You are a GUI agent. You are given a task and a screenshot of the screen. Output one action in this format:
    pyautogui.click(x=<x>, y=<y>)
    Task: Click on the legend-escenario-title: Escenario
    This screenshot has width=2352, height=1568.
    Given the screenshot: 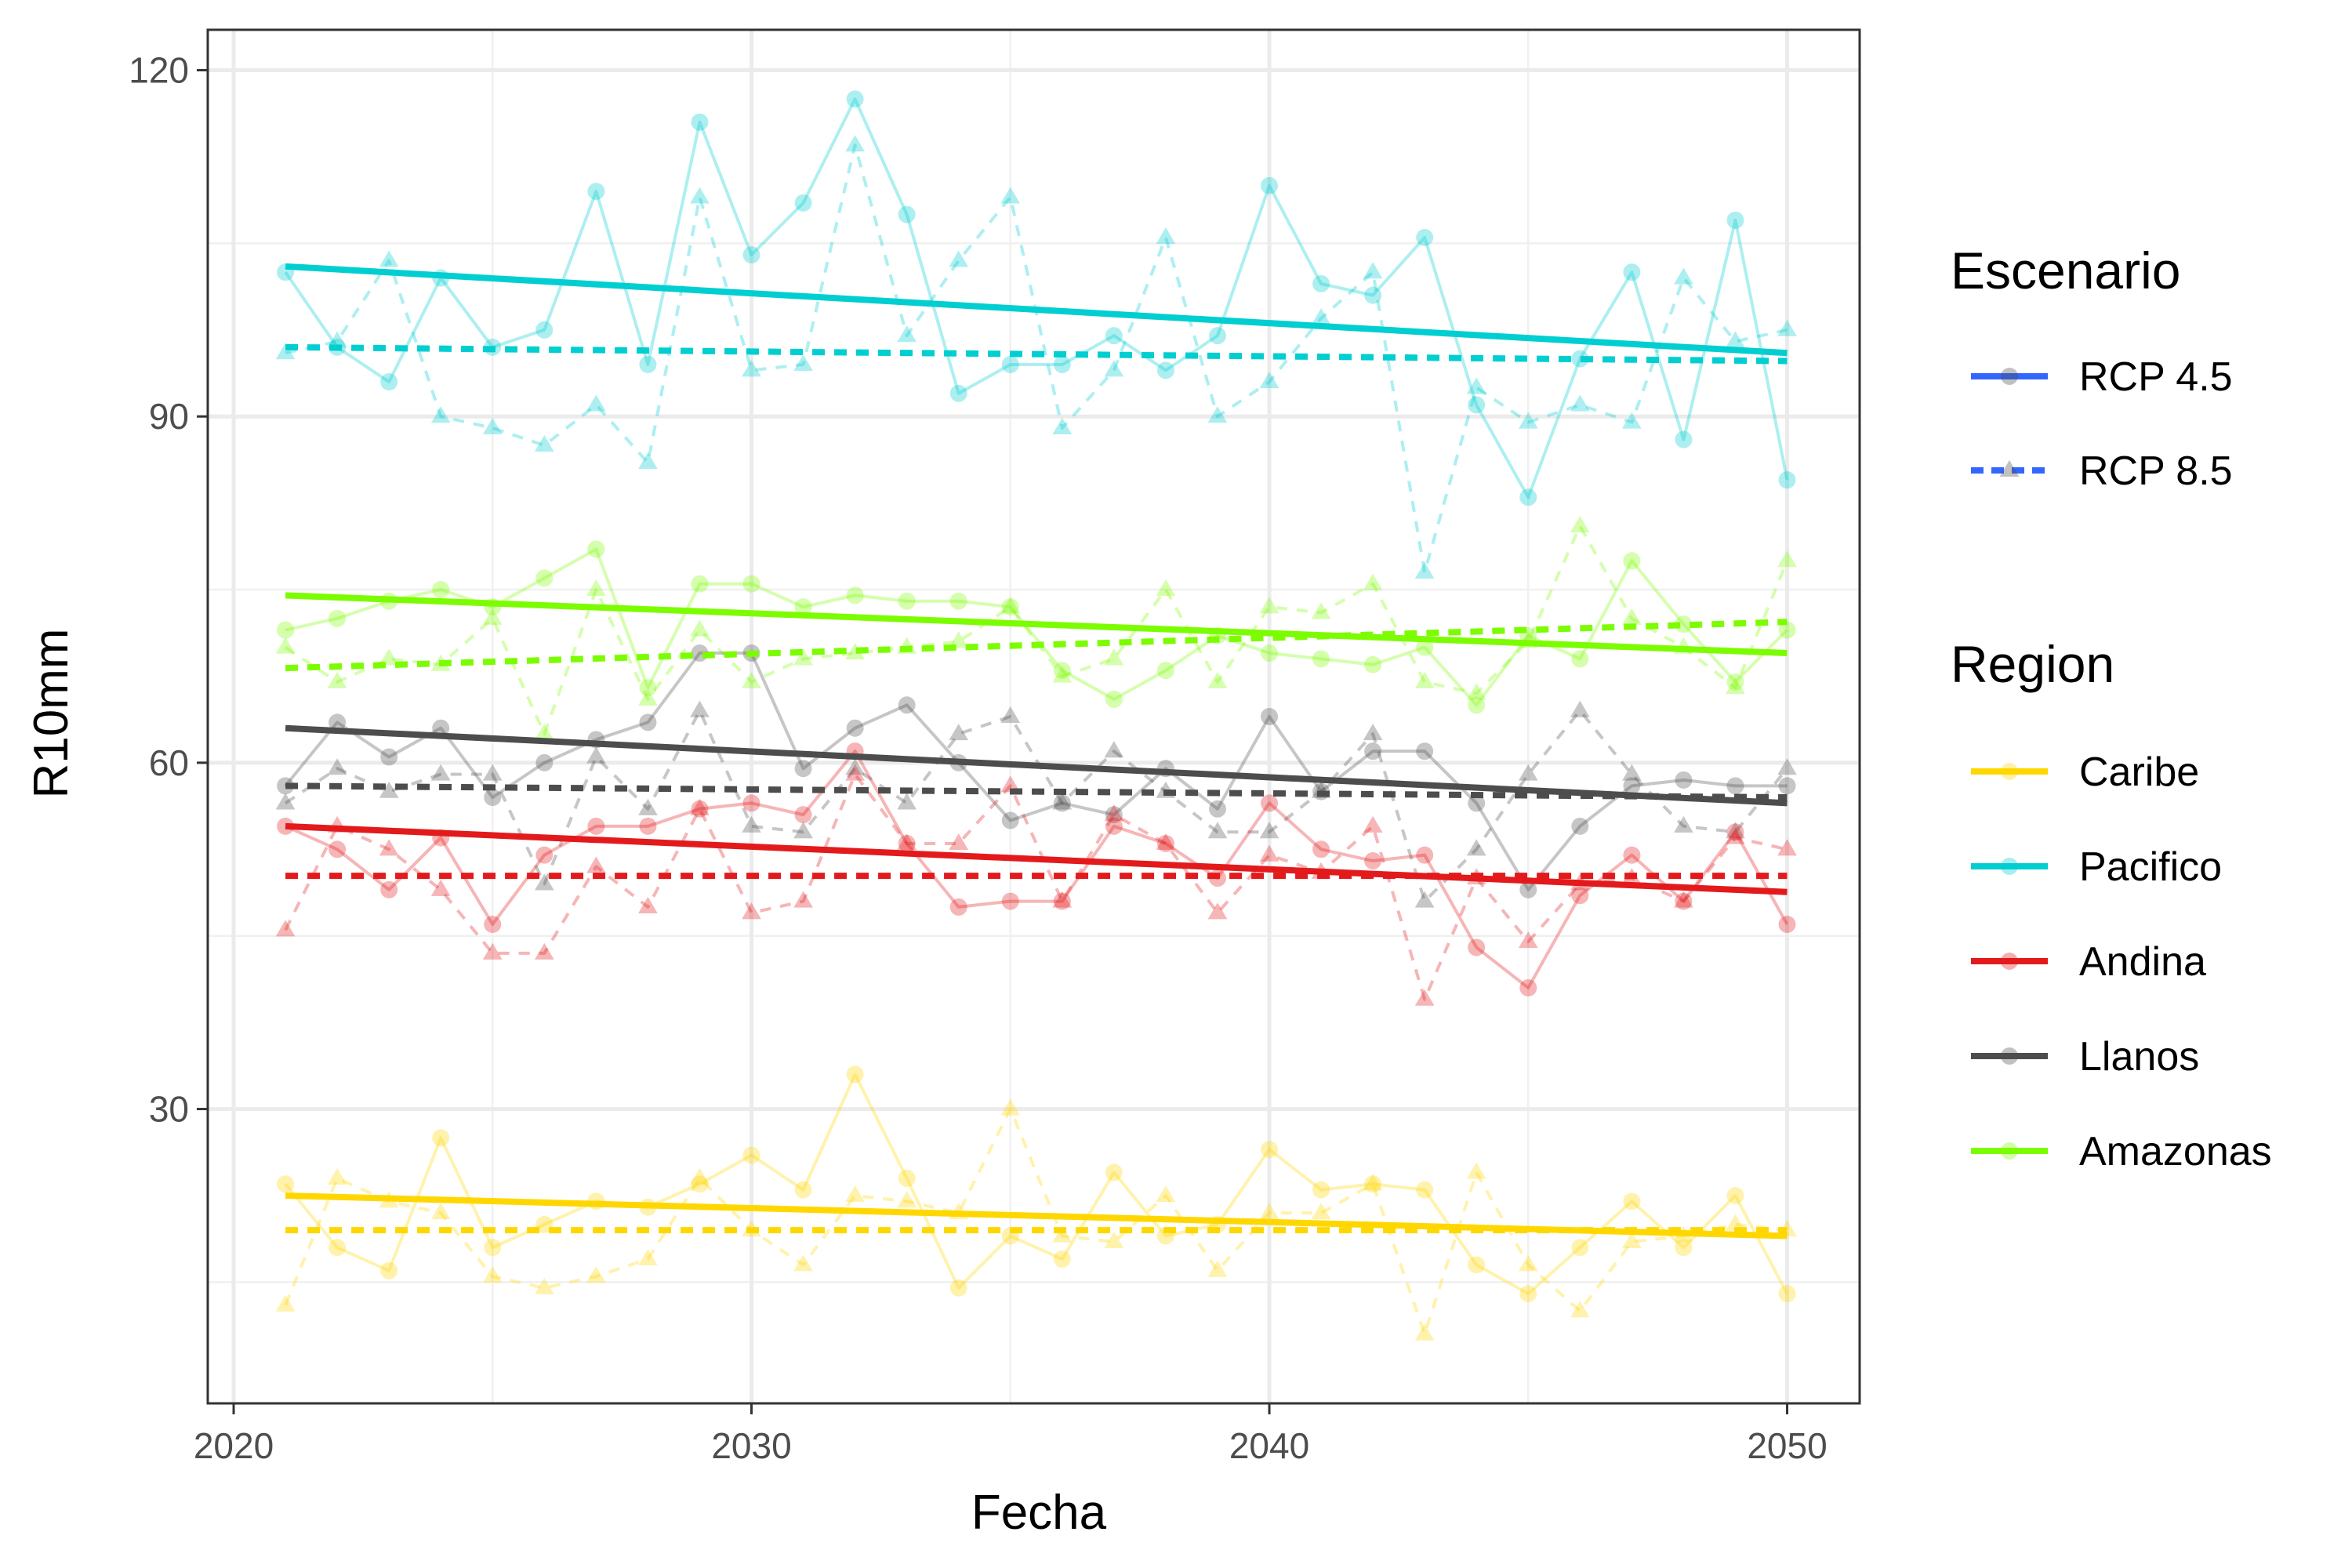 What is the action you would take?
    pyautogui.click(x=2066, y=270)
    